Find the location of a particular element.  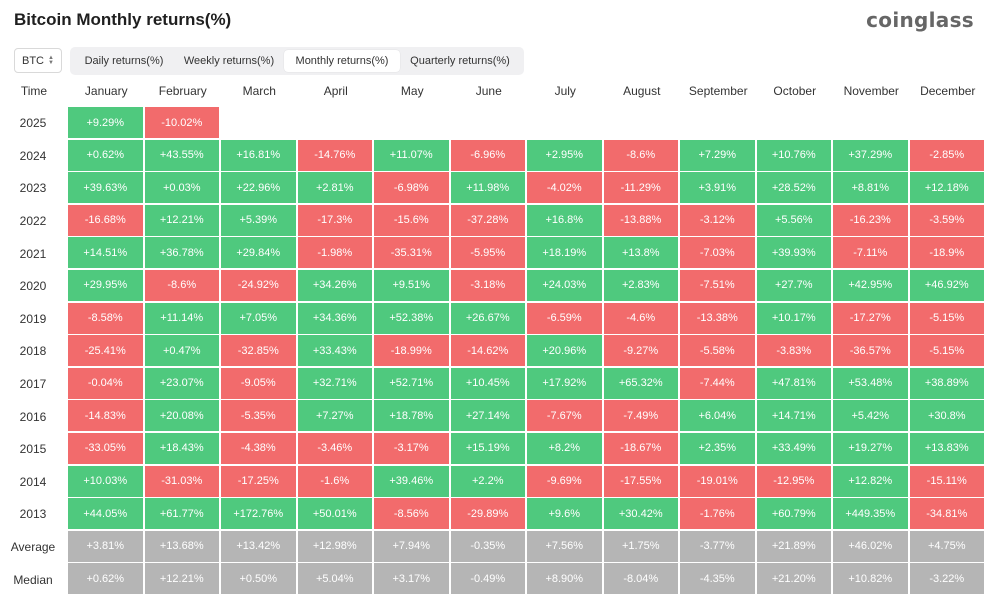

return-cell: -0.49% is located at coordinates (487, 579).